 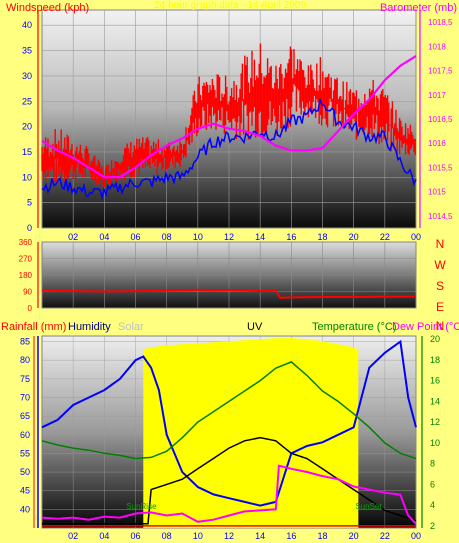 What do you see at coordinates (354, 327) in the screenshot?
I see `legend-entry: Temperature (°C)` at bounding box center [354, 327].